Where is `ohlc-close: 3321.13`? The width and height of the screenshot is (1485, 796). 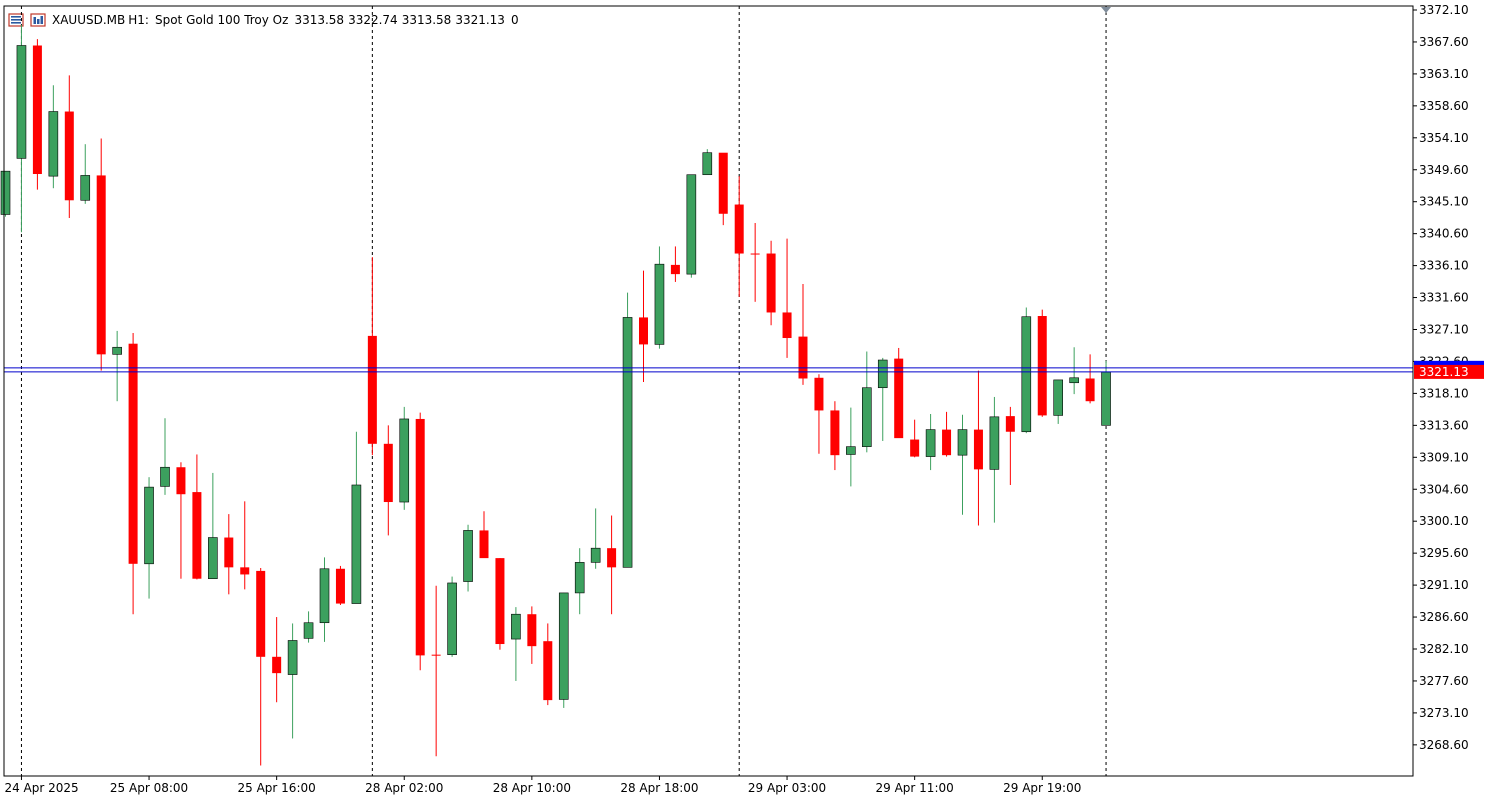
ohlc-close: 3321.13 is located at coordinates (480, 20).